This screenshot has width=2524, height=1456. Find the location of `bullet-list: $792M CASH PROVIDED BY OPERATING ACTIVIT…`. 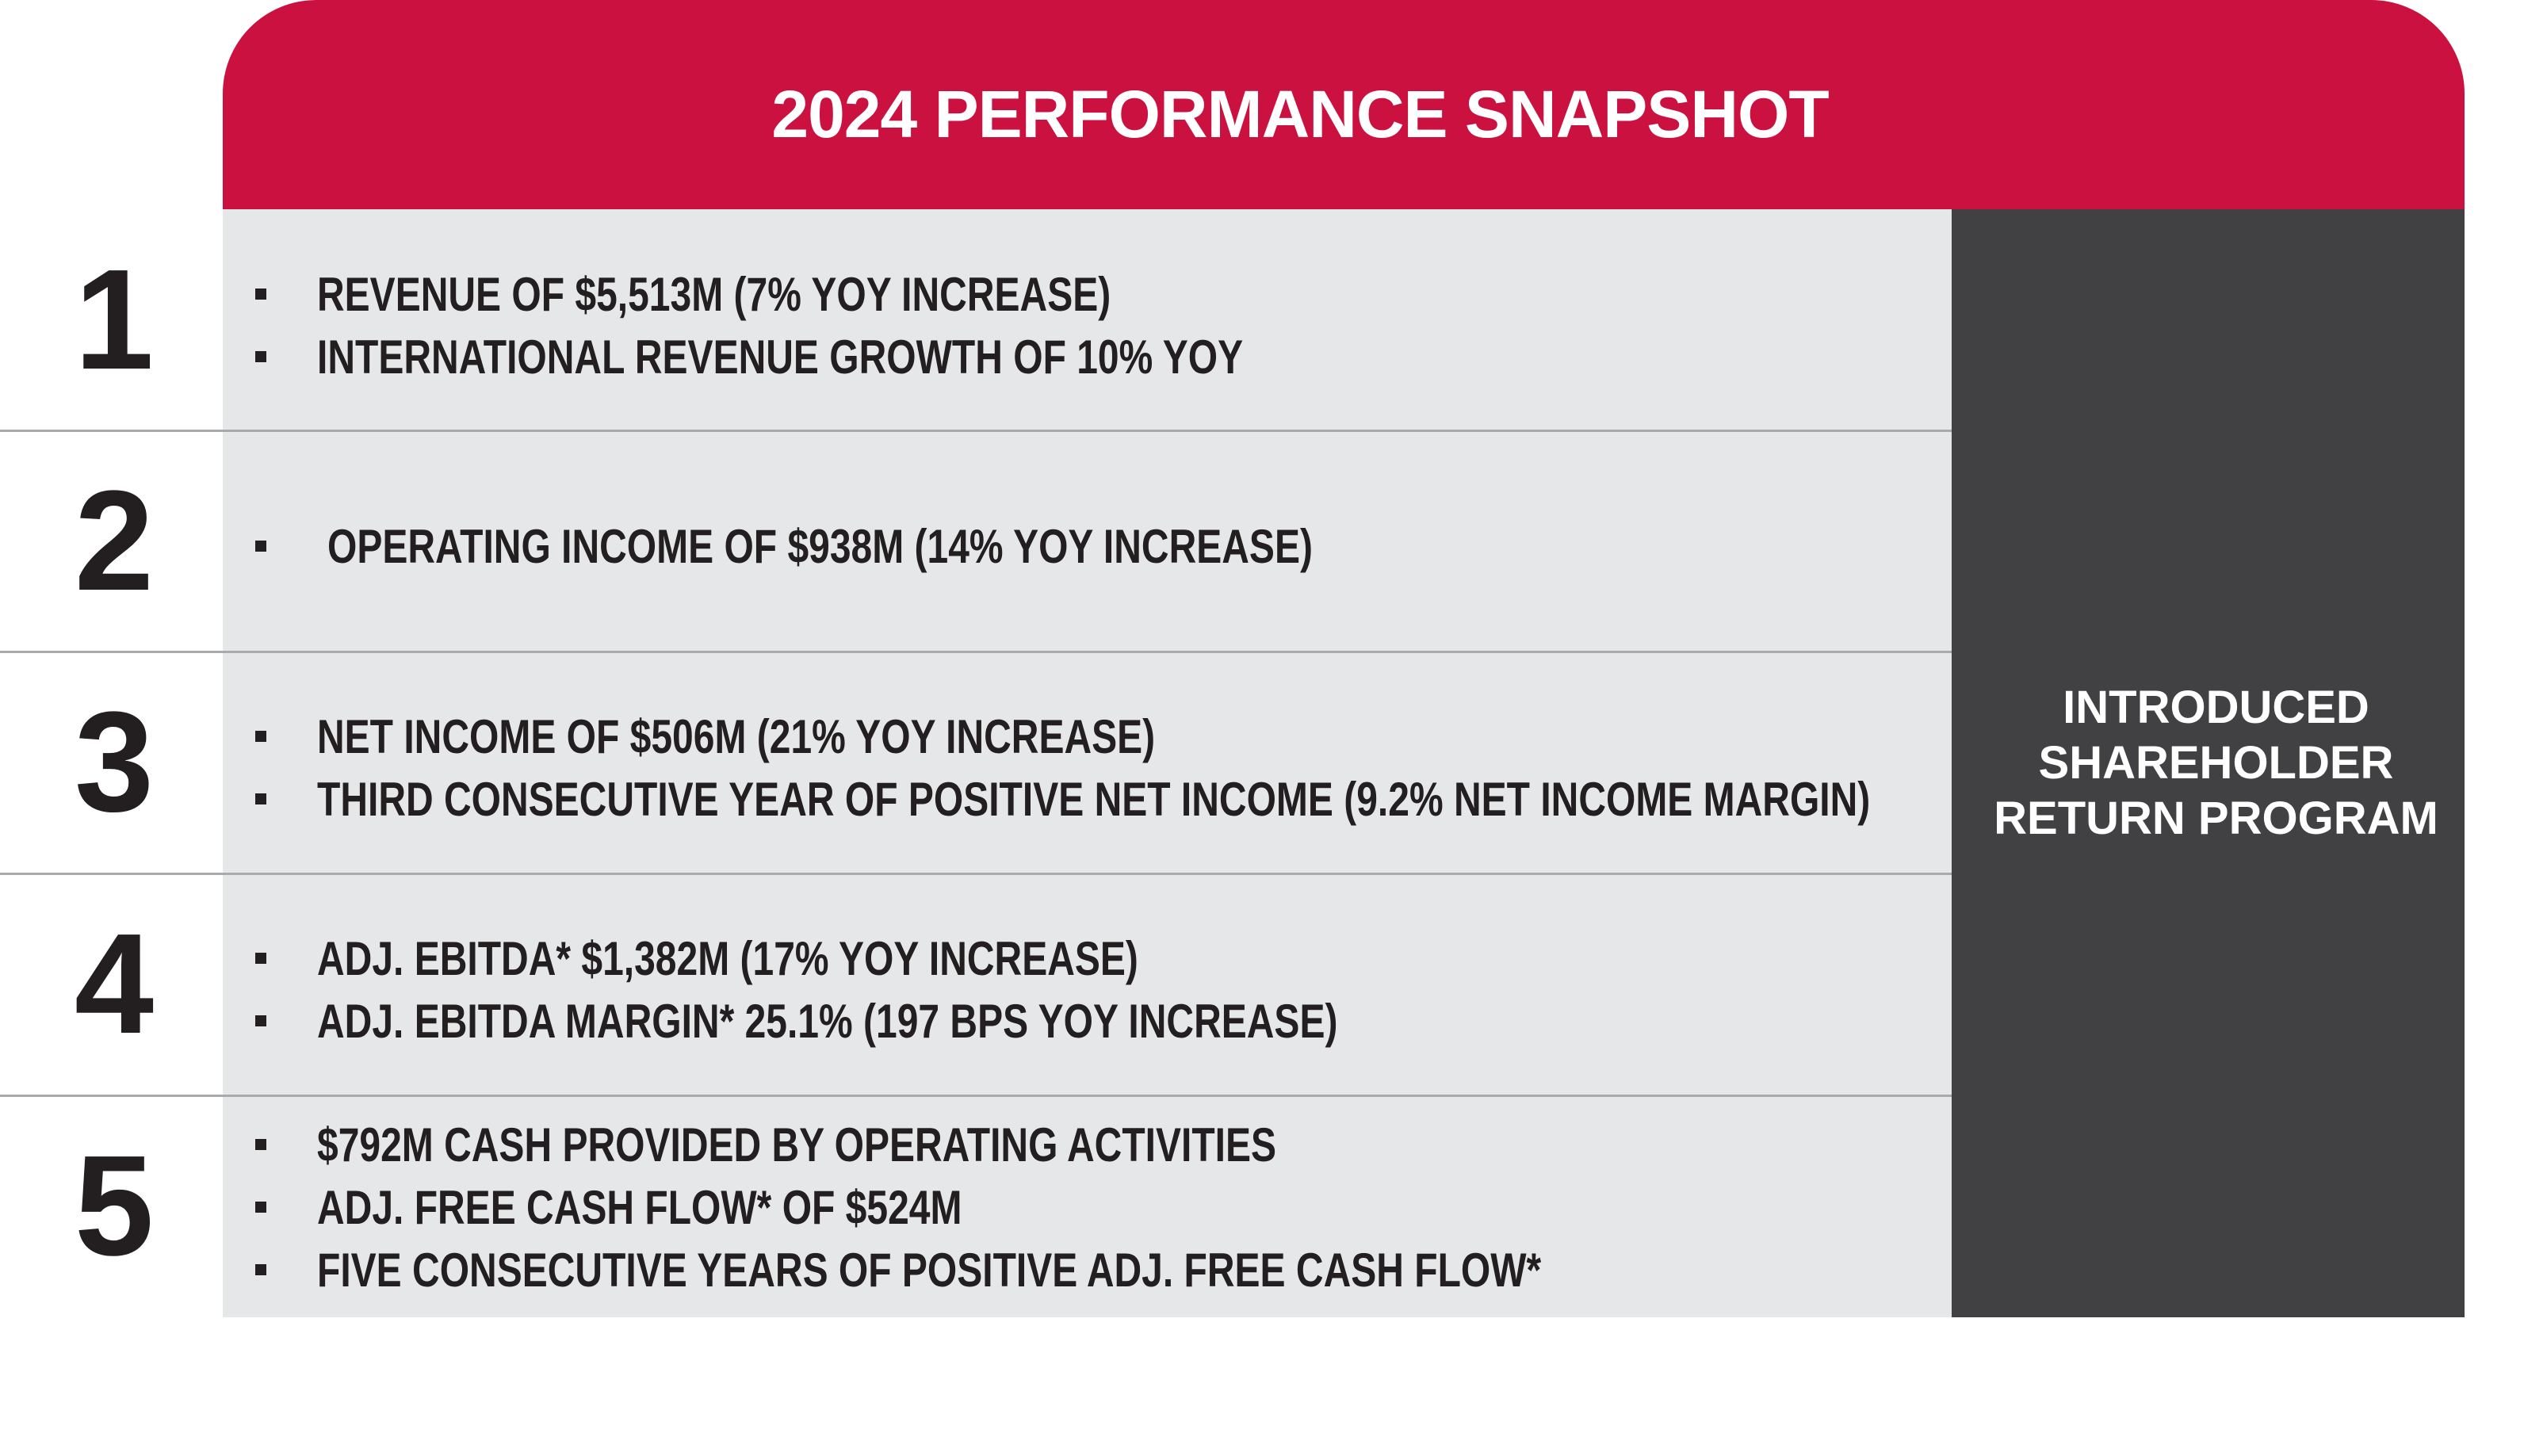

bullet-list: $792M CASH PROVIDED BY OPERATING ACTIVIT… is located at coordinates (1051, 1206).